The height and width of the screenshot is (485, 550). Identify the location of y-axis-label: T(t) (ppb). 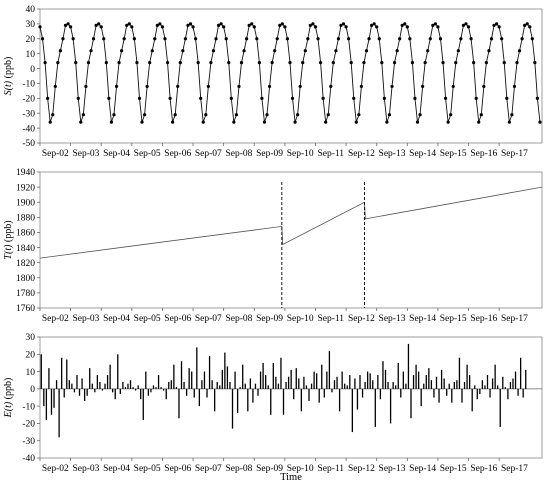
(8, 239).